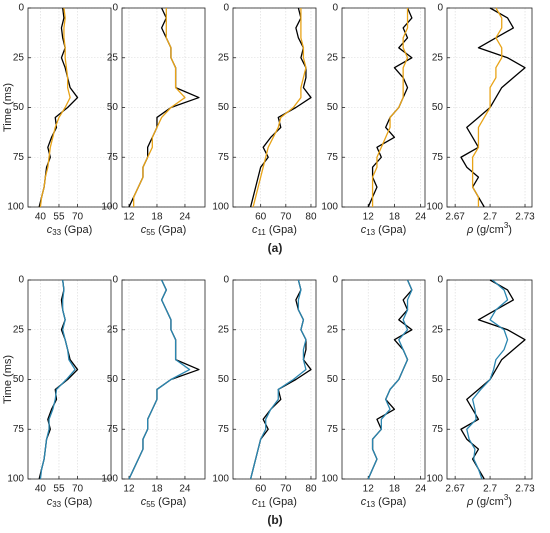  Describe the element at coordinates (490, 230) in the screenshot. I see `axis-unit: (g/cm` at that location.